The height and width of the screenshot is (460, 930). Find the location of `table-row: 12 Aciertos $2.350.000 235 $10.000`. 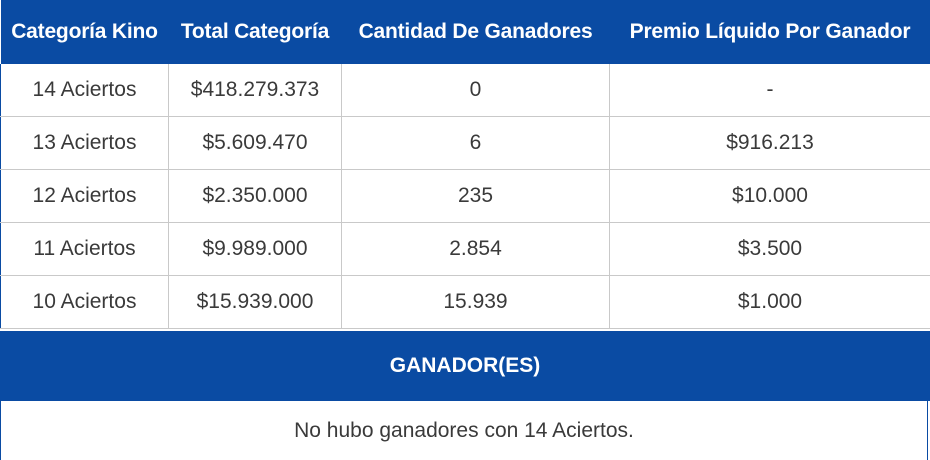

table-row: 12 Aciertos $2.350.000 235 $10.000 is located at coordinates (465, 196).